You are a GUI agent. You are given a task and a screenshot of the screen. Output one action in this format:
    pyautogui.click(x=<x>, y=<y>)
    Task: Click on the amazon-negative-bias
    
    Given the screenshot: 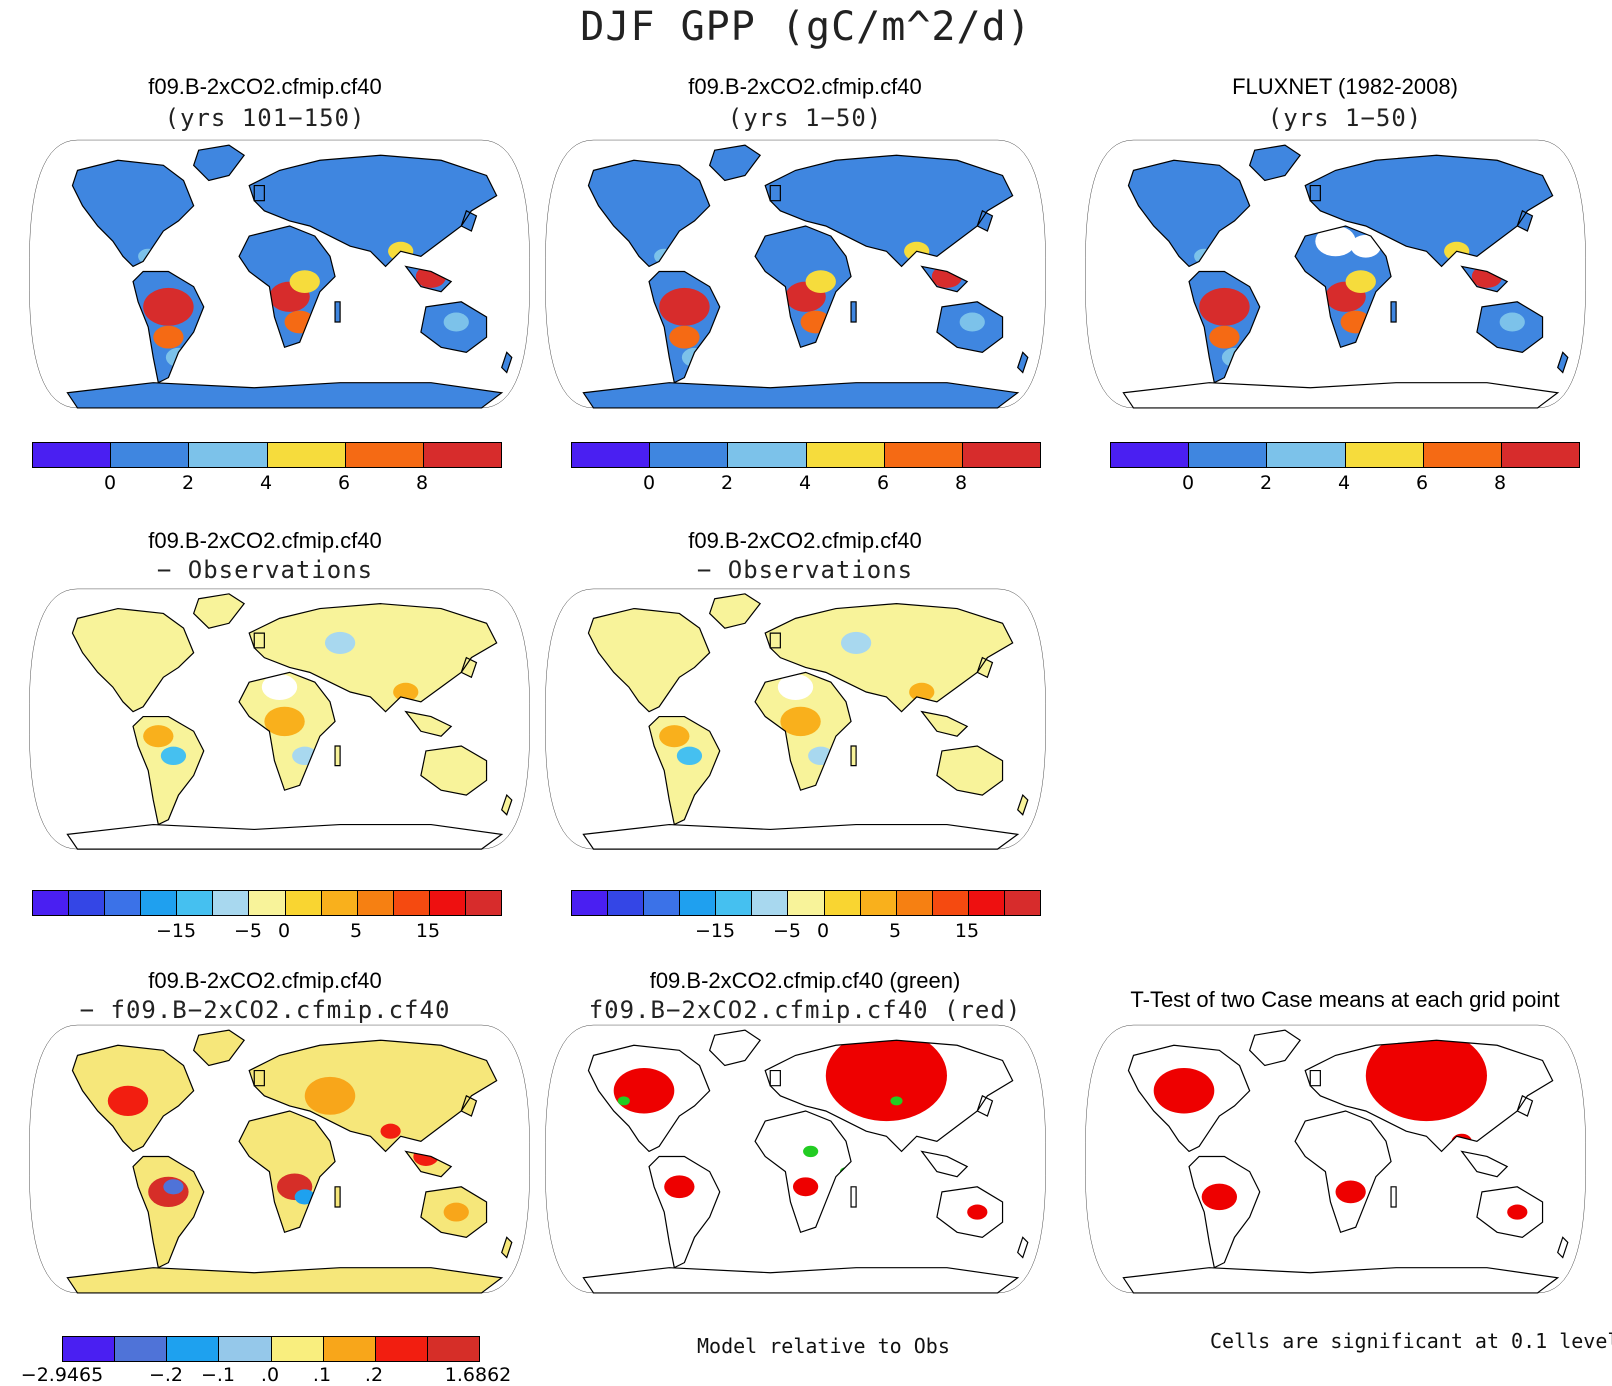 What is the action you would take?
    pyautogui.click(x=689, y=756)
    